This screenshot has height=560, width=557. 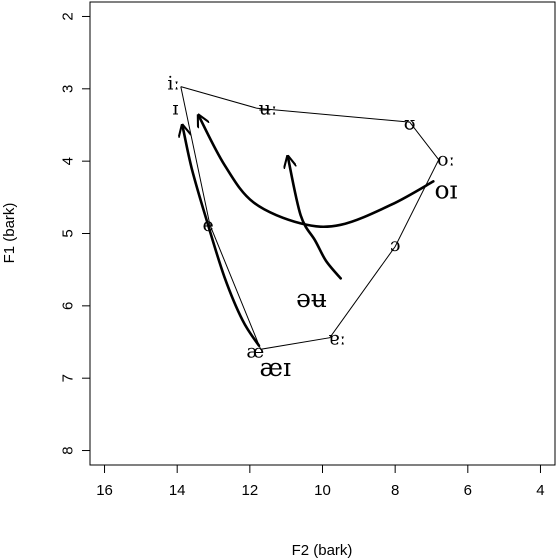 I want to click on x-tick-label: 16, so click(x=104, y=490).